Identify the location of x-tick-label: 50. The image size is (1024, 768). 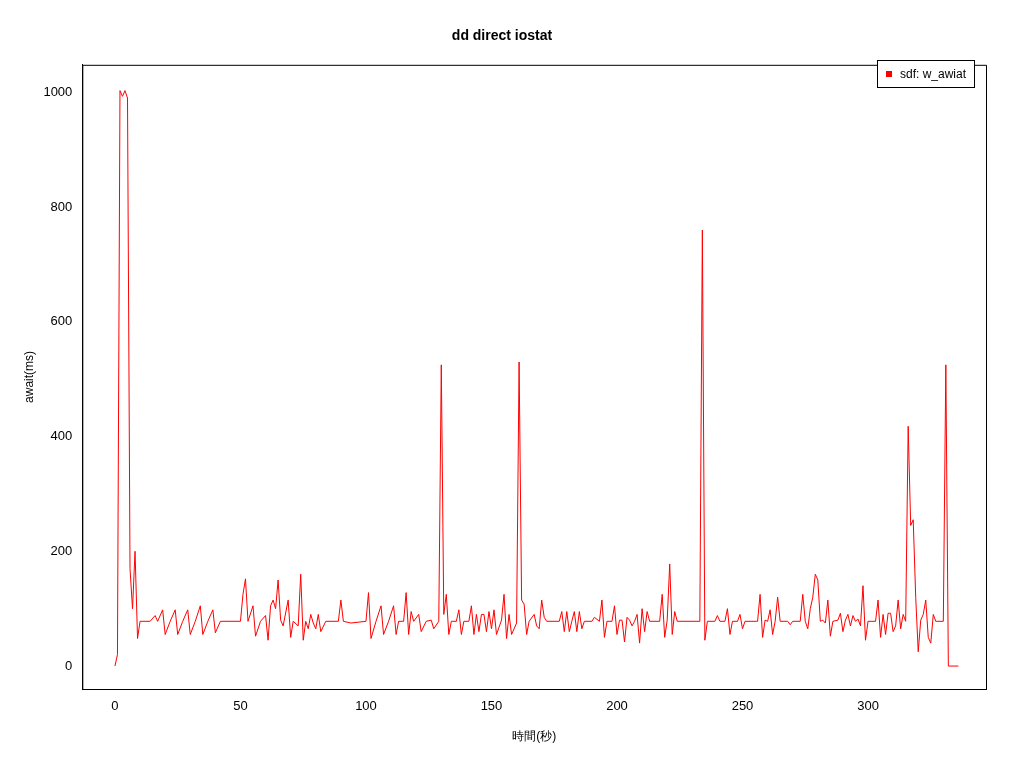
(240, 706).